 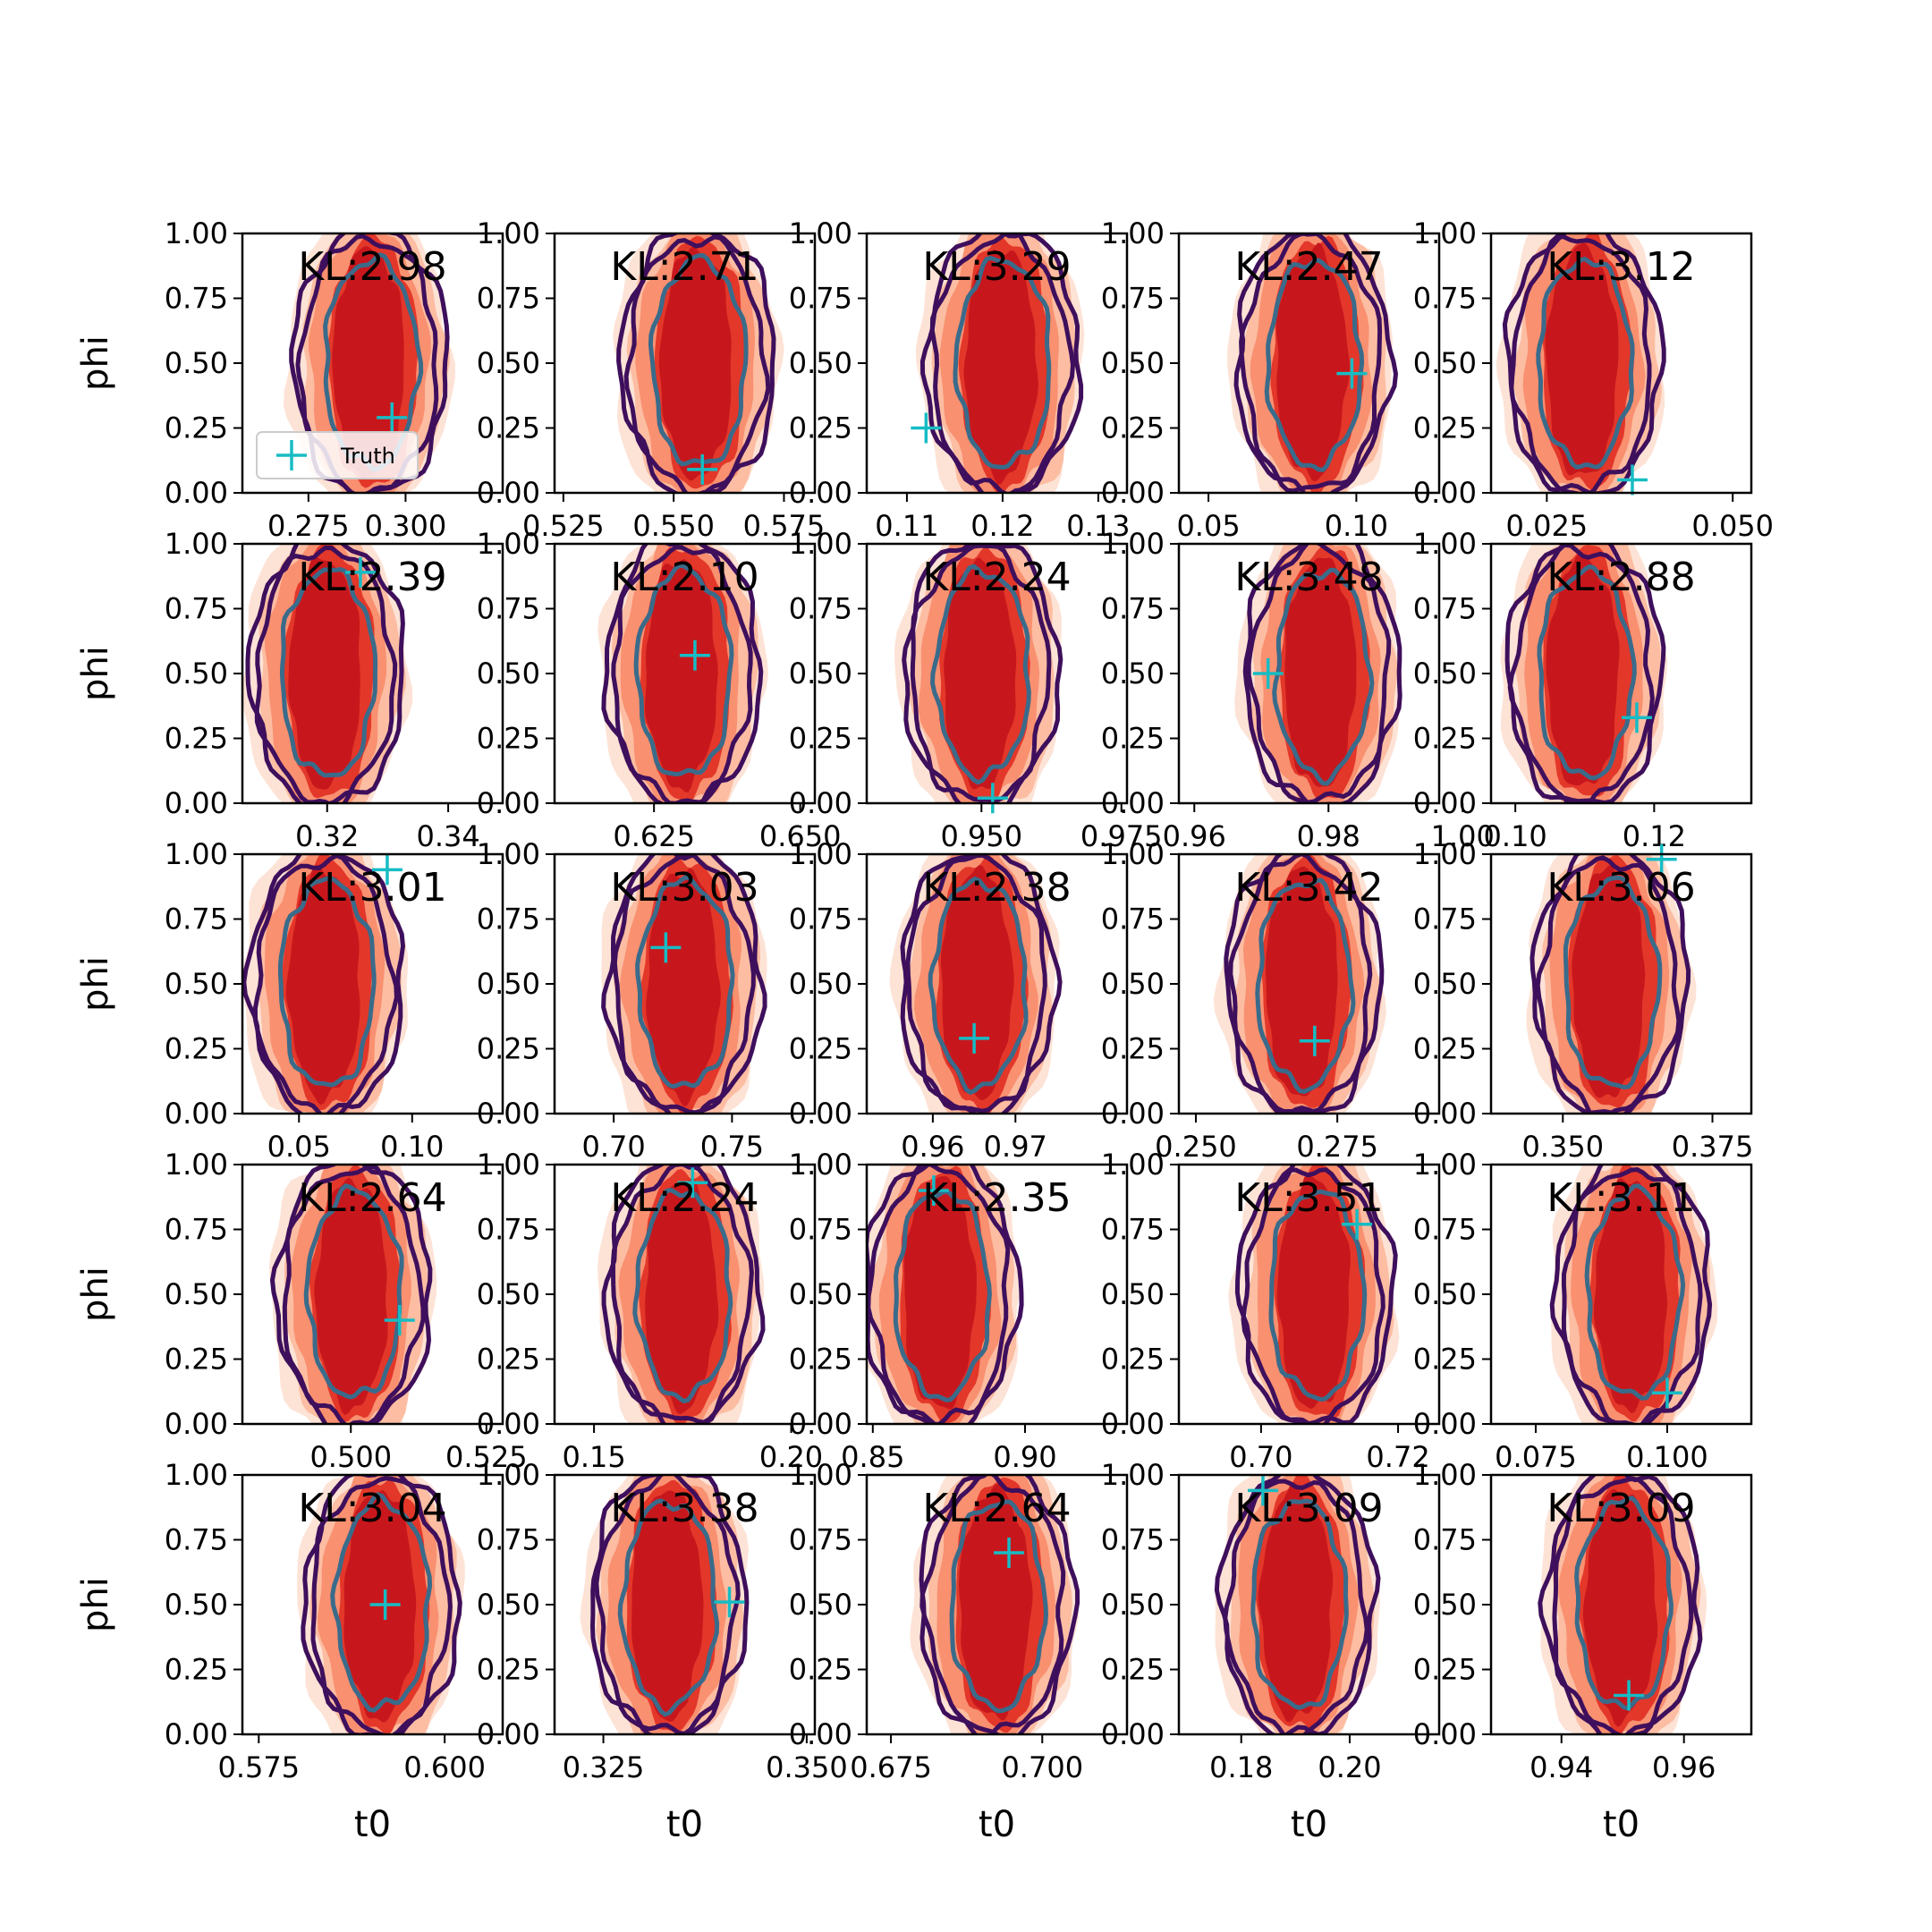 What do you see at coordinates (996, 1508) in the screenshot?
I see `kl-label: KL:2.64` at bounding box center [996, 1508].